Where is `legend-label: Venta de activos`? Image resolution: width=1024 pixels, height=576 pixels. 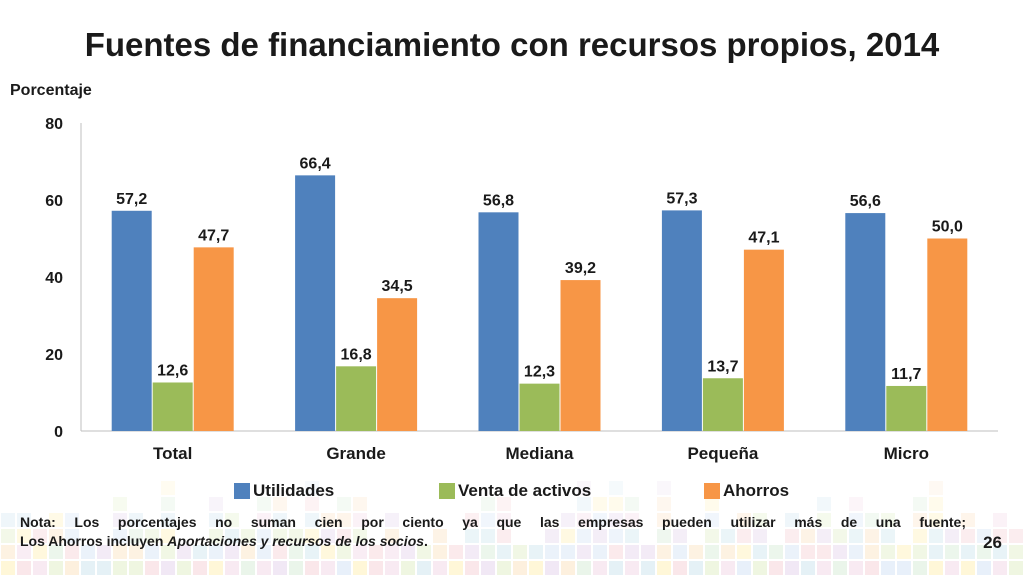 legend-label: Venta de activos is located at coordinates (525, 490).